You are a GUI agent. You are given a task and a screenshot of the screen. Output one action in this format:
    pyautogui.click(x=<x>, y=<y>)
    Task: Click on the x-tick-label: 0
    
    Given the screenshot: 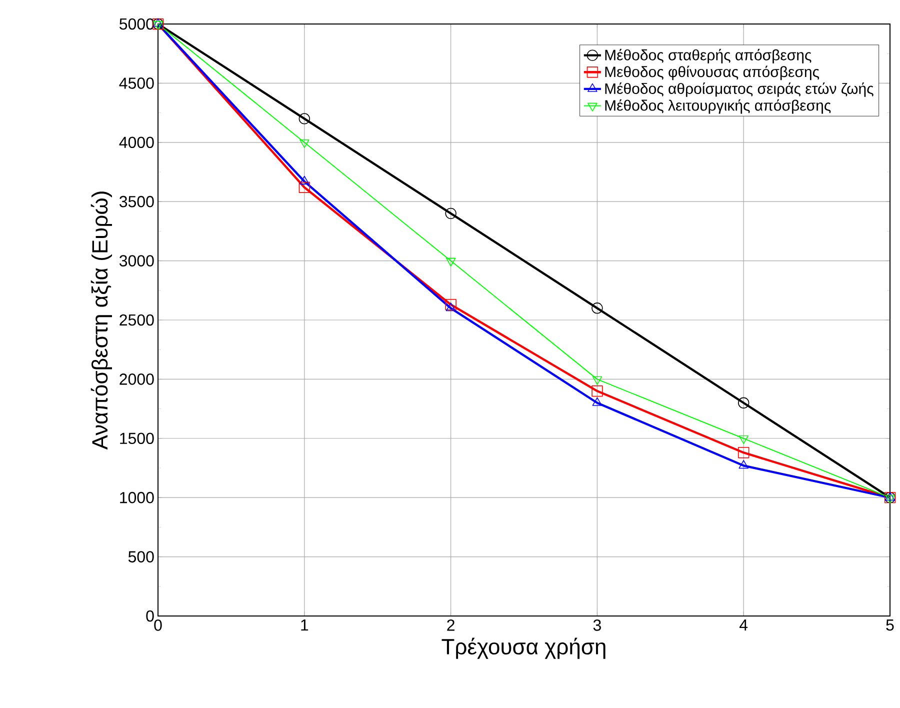 What is the action you would take?
    pyautogui.click(x=158, y=625)
    